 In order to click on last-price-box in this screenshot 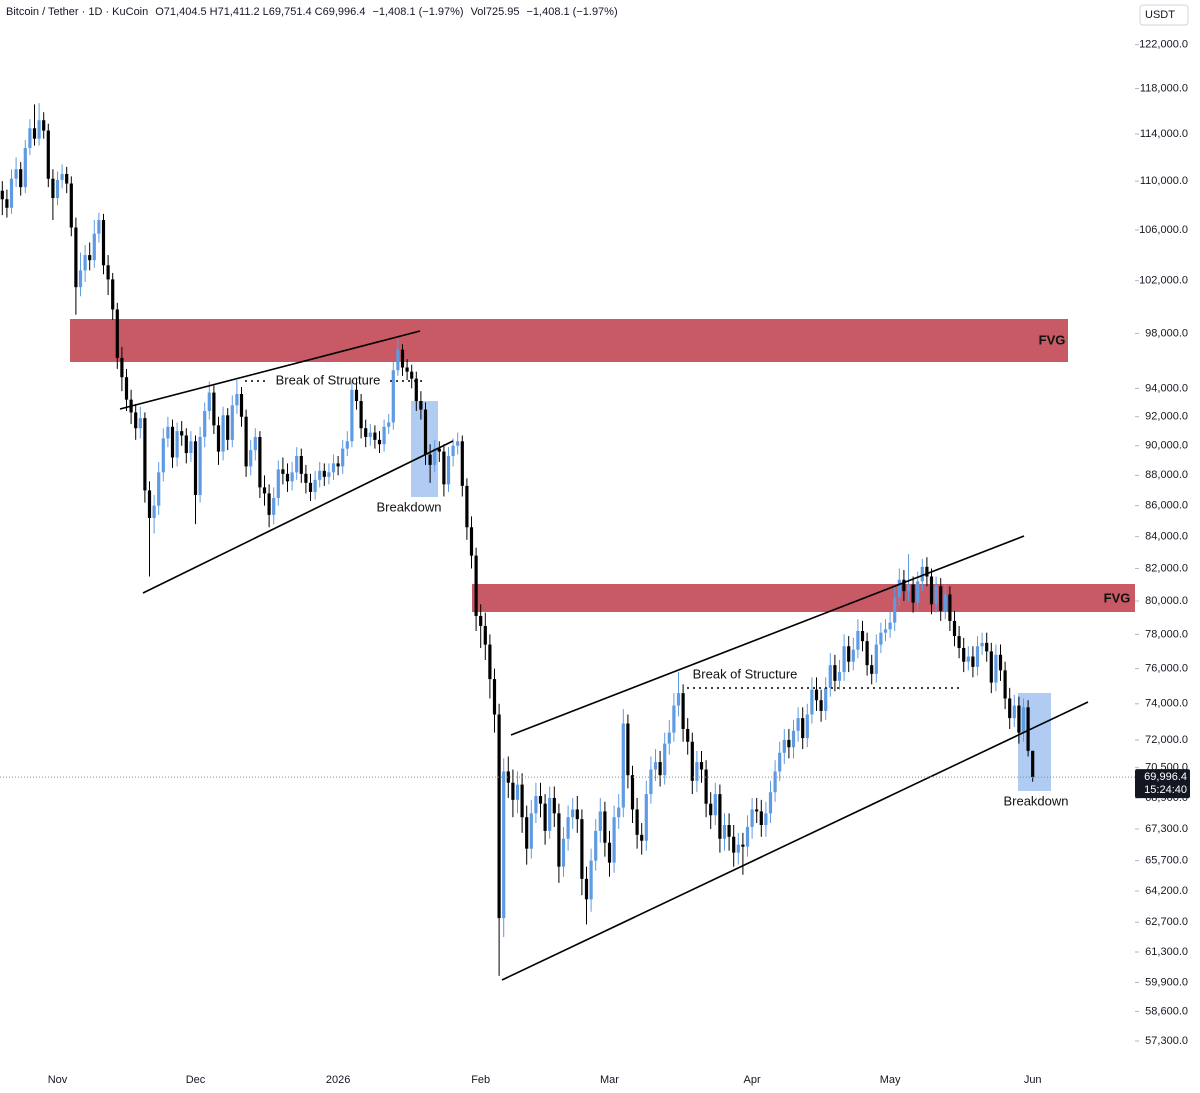, I will do `click(1162, 784)`.